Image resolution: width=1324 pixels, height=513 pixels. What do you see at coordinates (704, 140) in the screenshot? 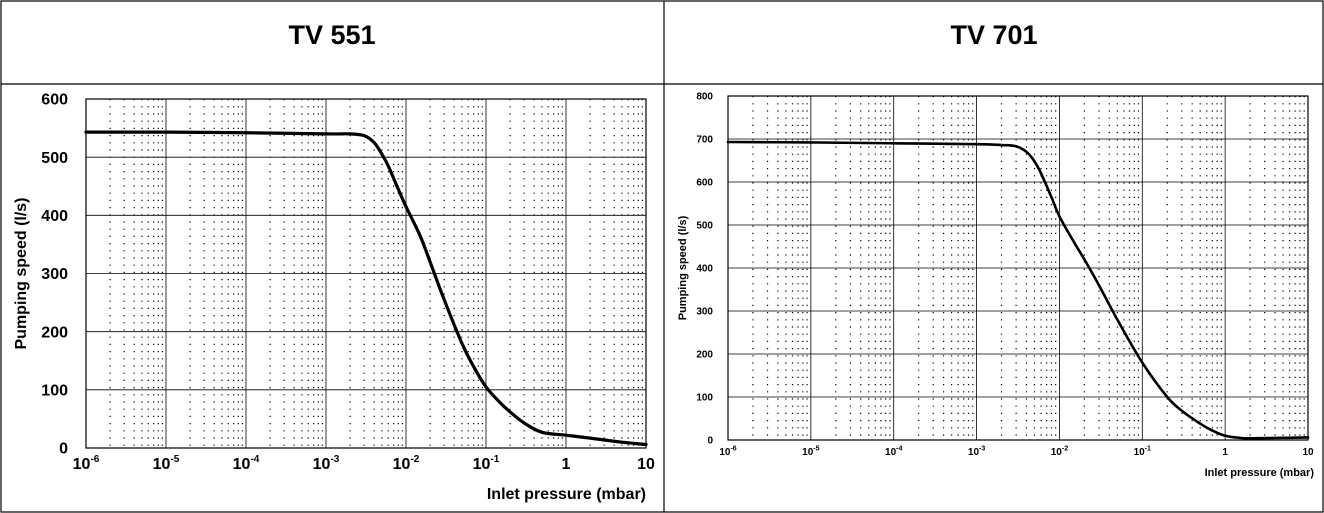
I see `y-tick-label: 700` at bounding box center [704, 140].